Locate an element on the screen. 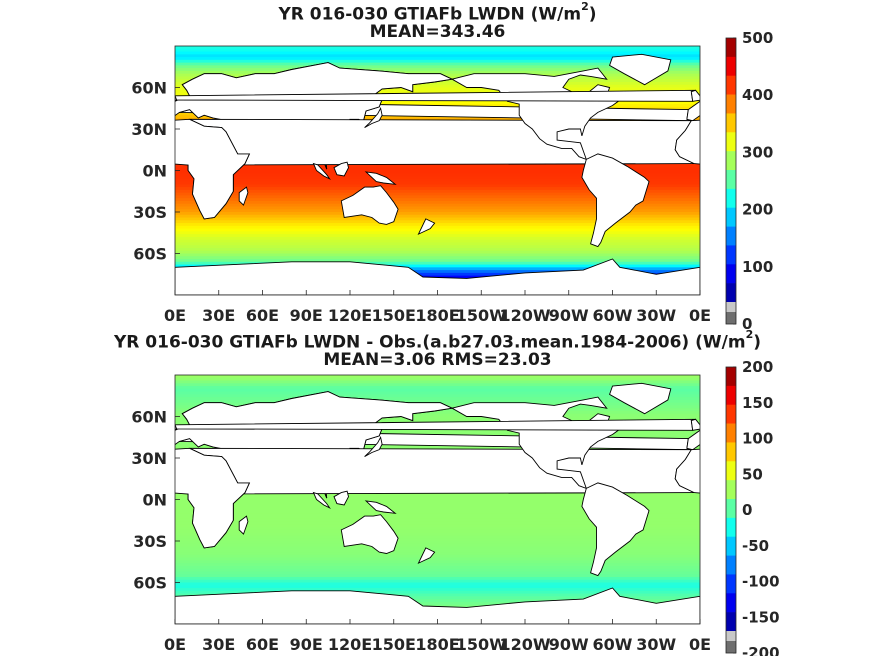 Image resolution: width=875 pixels, height=656 pixels. colorbar-frame is located at coordinates (731, 181).